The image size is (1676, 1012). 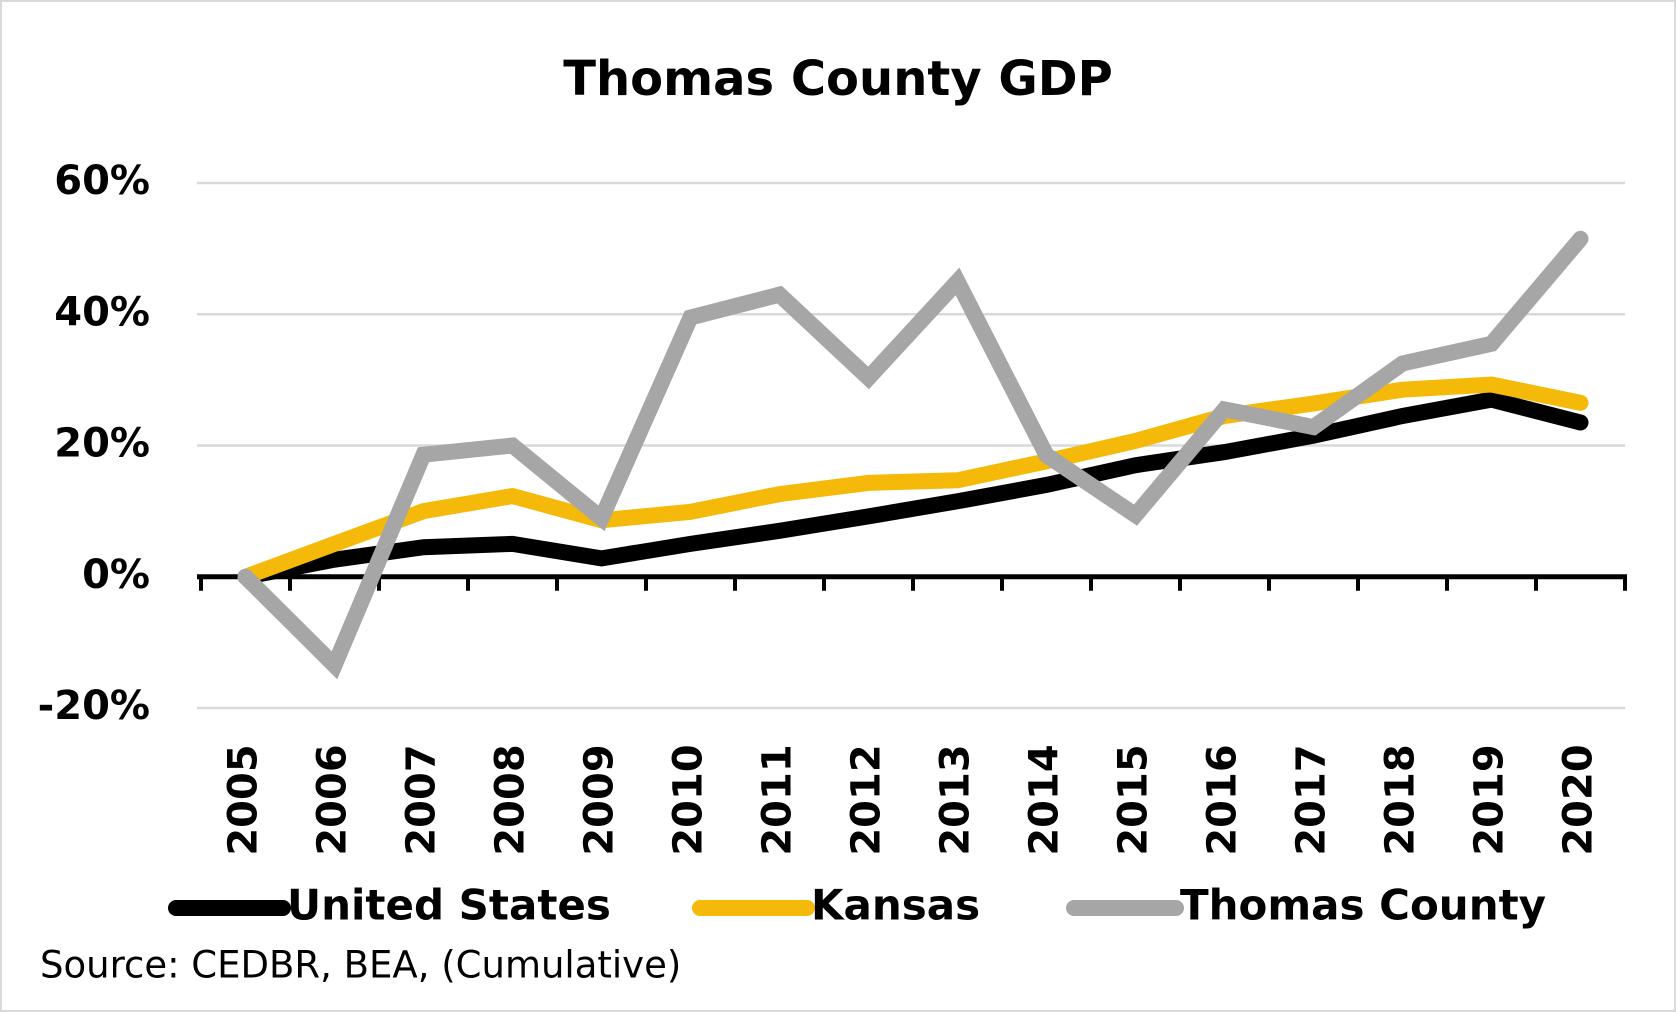 I want to click on x-tick-label: 2015, so click(x=1134, y=799).